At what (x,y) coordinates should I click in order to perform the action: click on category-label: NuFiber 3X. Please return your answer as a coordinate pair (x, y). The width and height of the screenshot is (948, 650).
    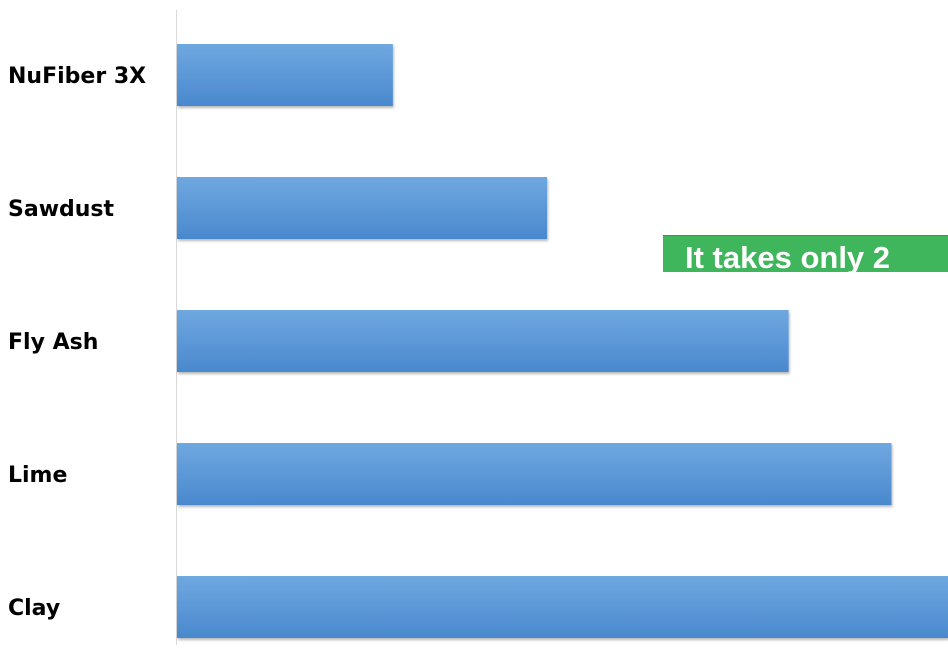
    Looking at the image, I should click on (77, 76).